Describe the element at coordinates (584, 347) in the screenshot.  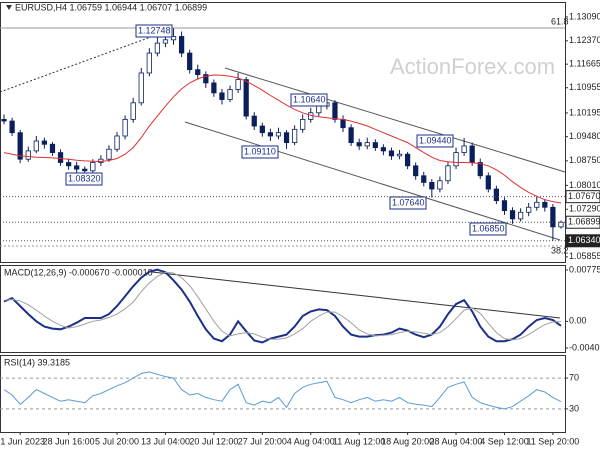
I see `y-tick-label: -0.004027` at that location.